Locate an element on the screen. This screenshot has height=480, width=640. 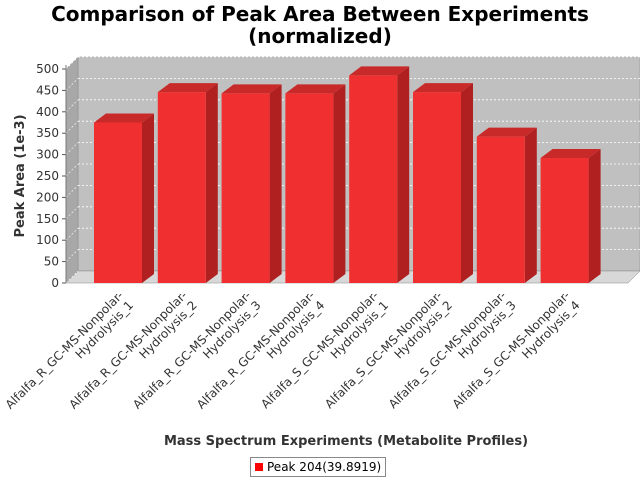
y-tick-label: 400 is located at coordinates (47, 112).